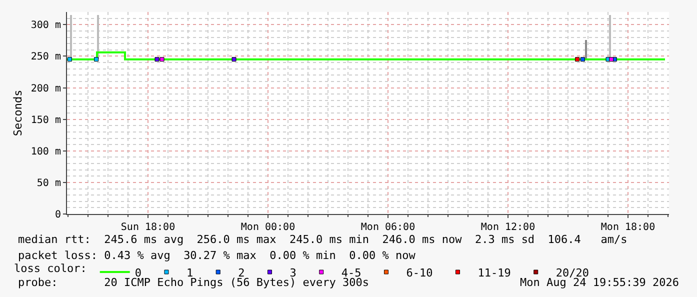 Image resolution: width=697 pixels, height=297 pixels. I want to click on y-tick-label: 50 m, so click(48, 183).